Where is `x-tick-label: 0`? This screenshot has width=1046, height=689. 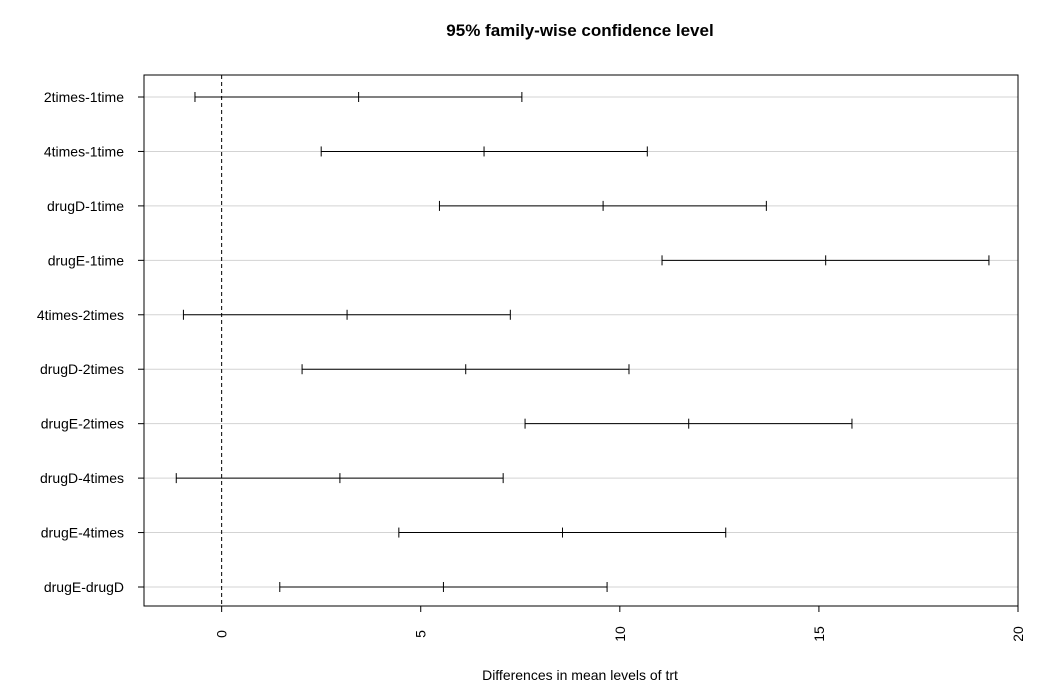 x-tick-label: 0 is located at coordinates (222, 634).